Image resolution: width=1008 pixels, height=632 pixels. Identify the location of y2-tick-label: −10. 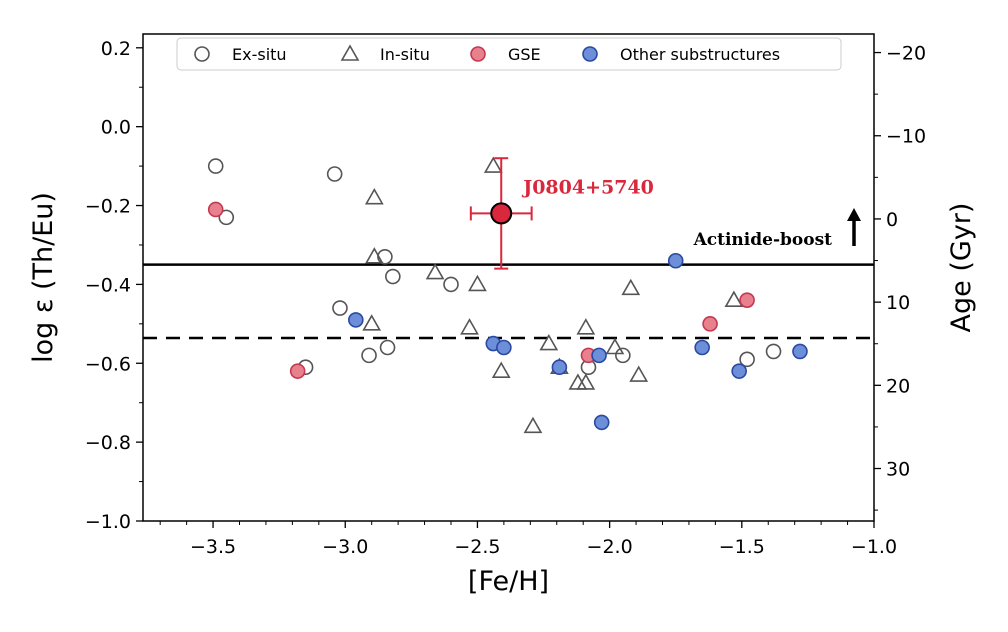
(906, 137).